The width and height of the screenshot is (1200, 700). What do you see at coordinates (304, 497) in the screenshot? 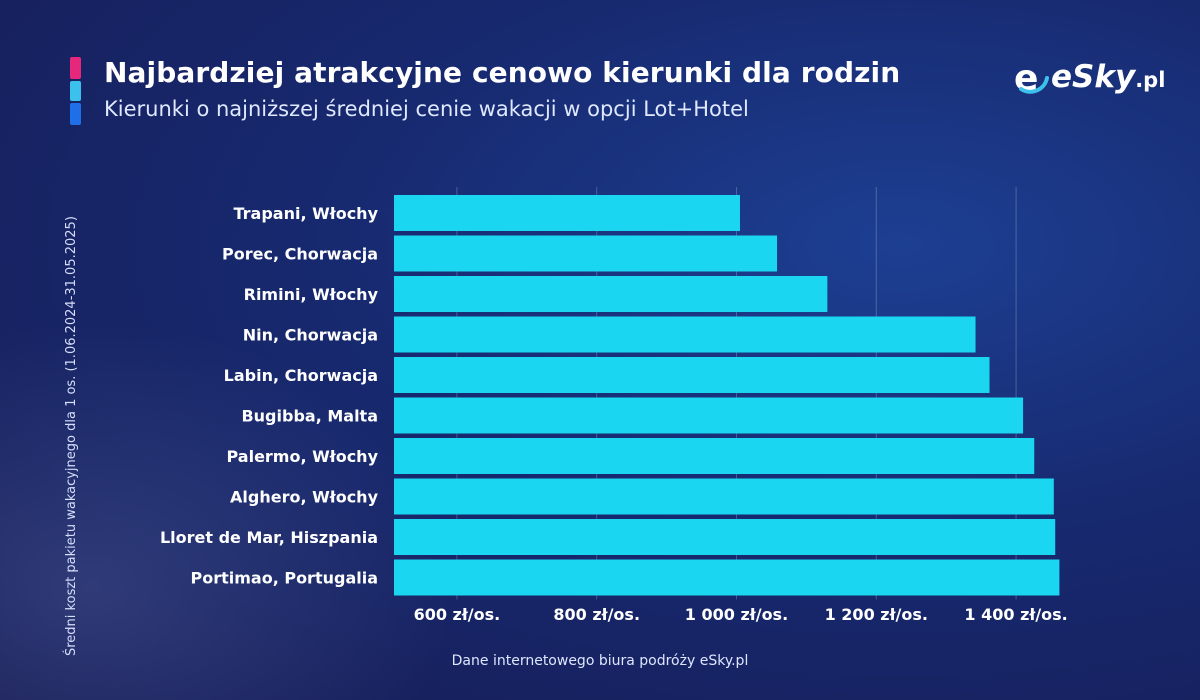
I see `category-label-7: Alghero, Włochy` at bounding box center [304, 497].